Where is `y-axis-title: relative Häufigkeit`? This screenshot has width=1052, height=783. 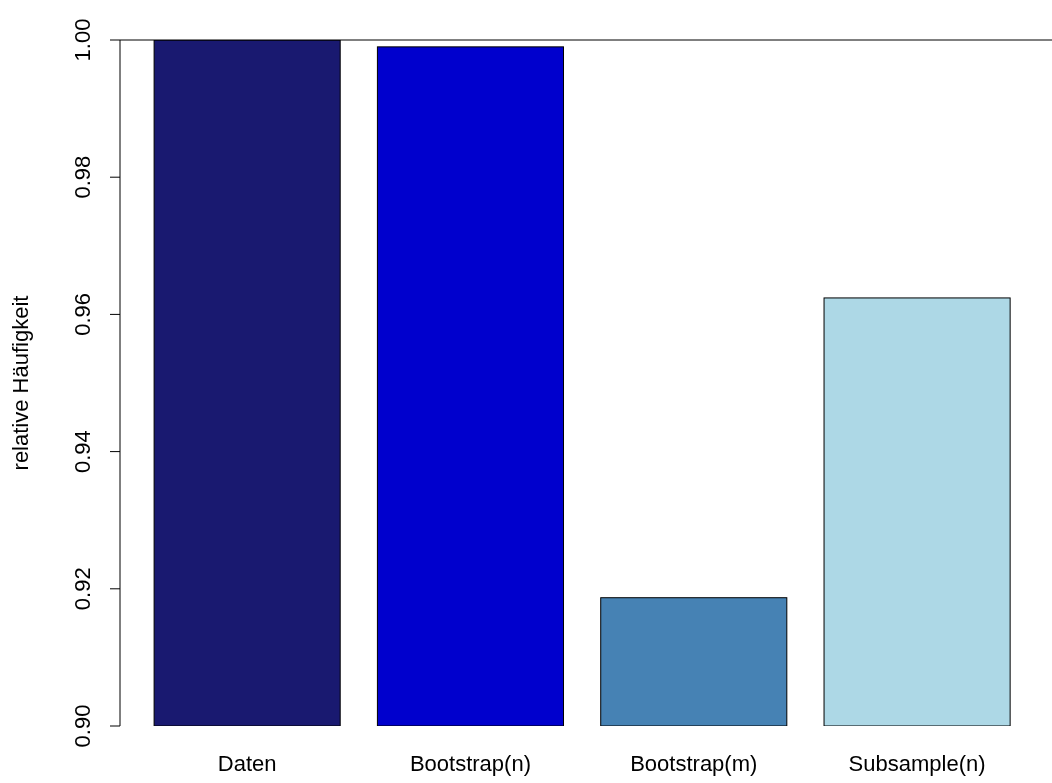 y-axis-title: relative Häufigkeit is located at coordinates (20, 383).